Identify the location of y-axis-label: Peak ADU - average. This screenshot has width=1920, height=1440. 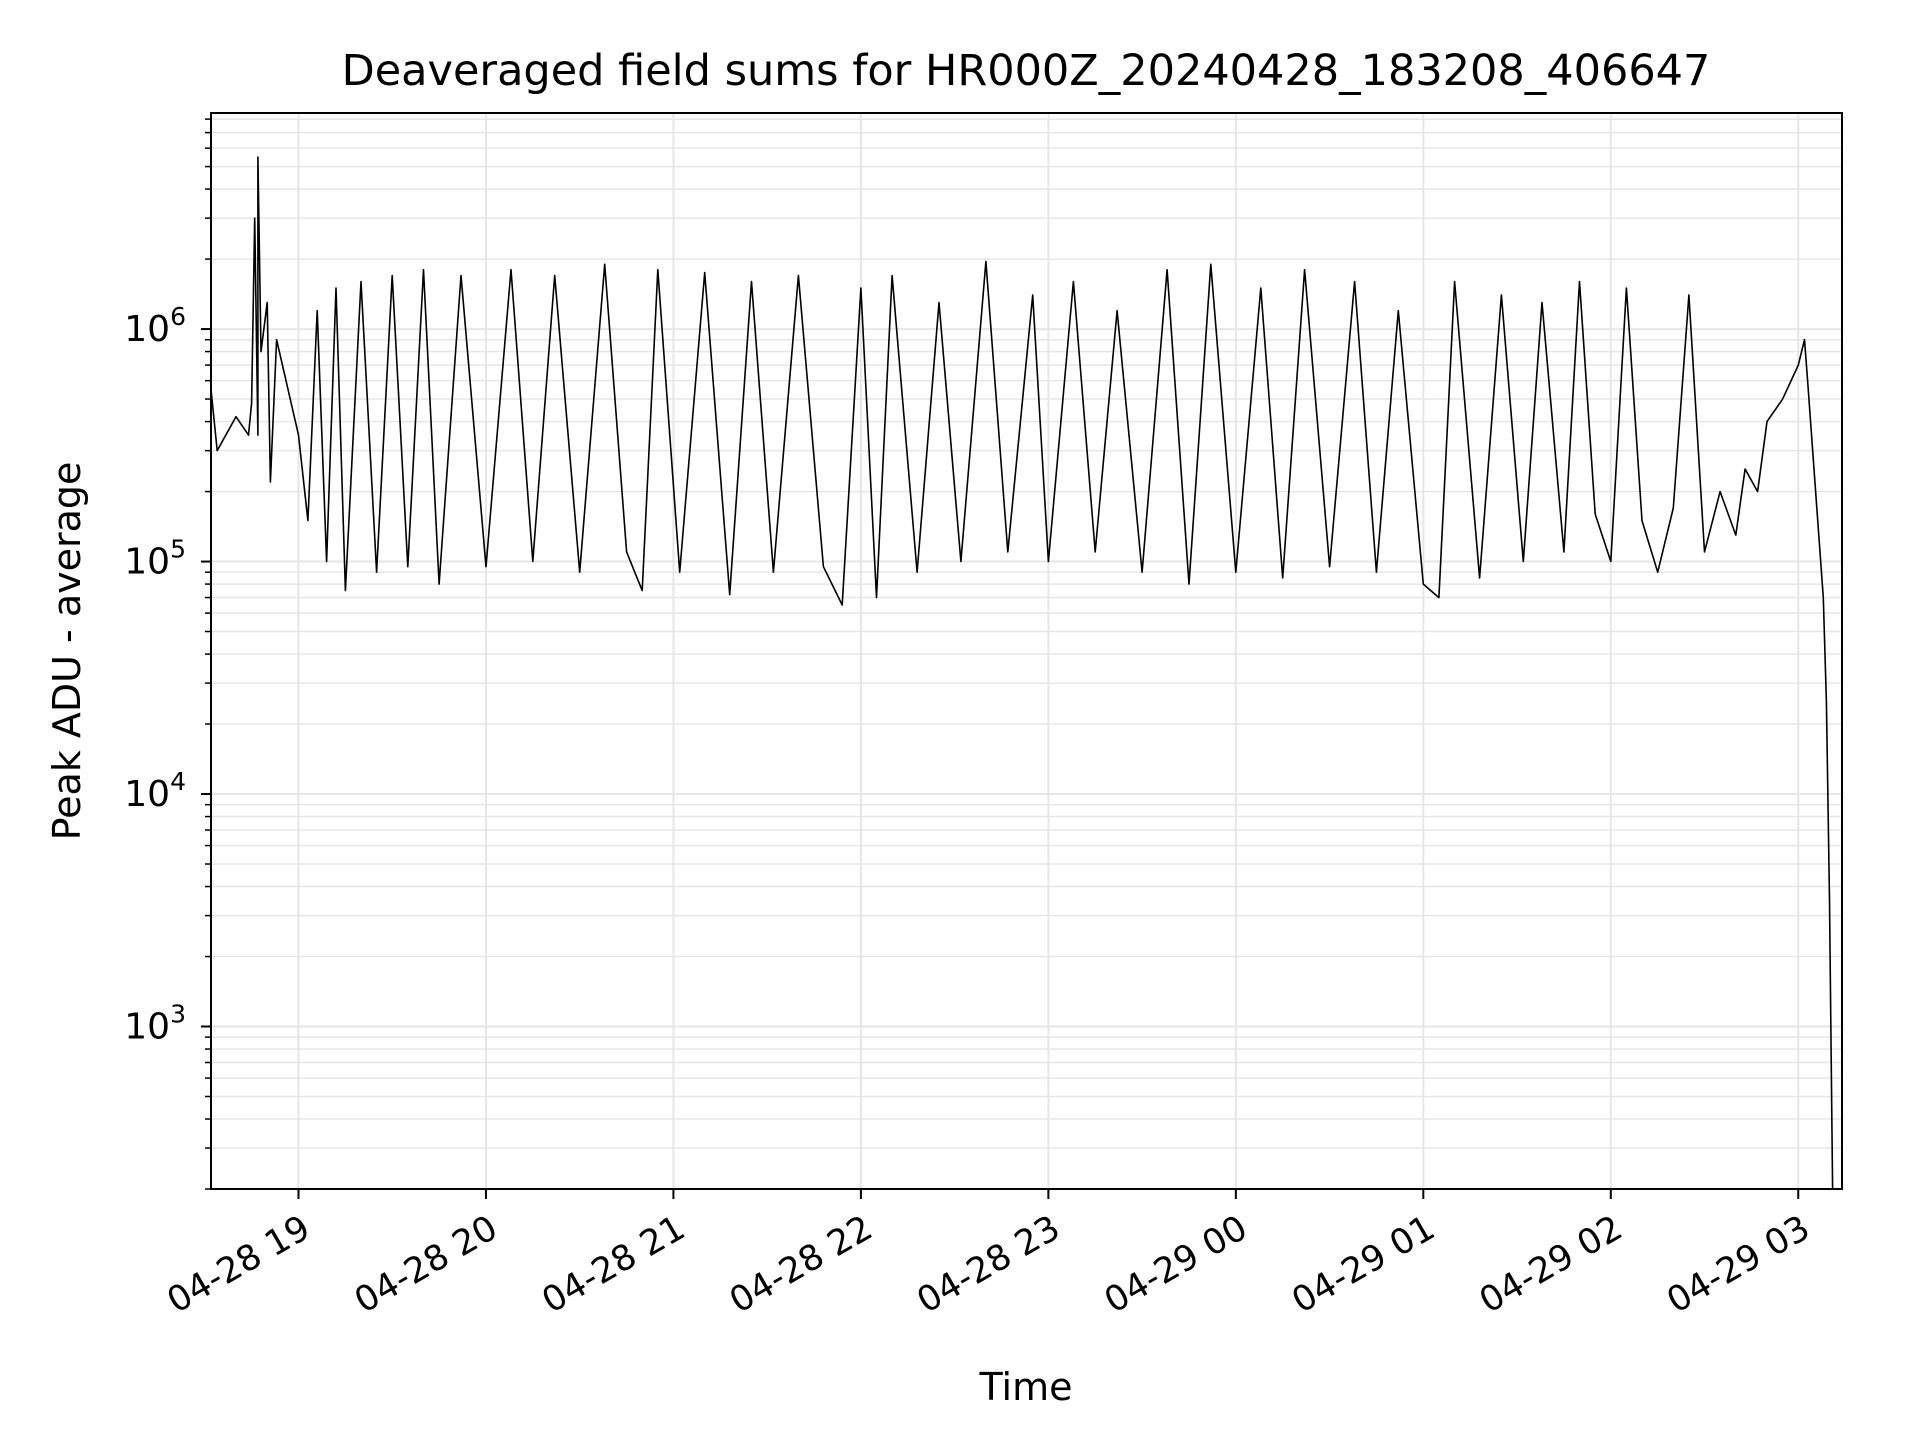
(67, 651).